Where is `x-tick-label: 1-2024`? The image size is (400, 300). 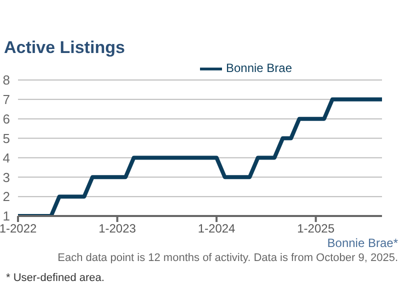 x-tick-label: 1-2024 is located at coordinates (217, 229).